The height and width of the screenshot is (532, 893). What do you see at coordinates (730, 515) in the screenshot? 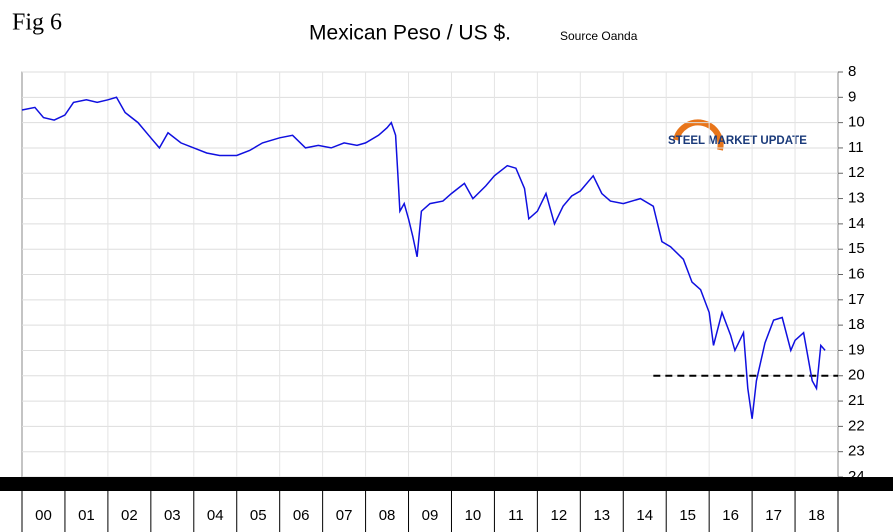
I see `x-tick-label: 16` at bounding box center [730, 515].